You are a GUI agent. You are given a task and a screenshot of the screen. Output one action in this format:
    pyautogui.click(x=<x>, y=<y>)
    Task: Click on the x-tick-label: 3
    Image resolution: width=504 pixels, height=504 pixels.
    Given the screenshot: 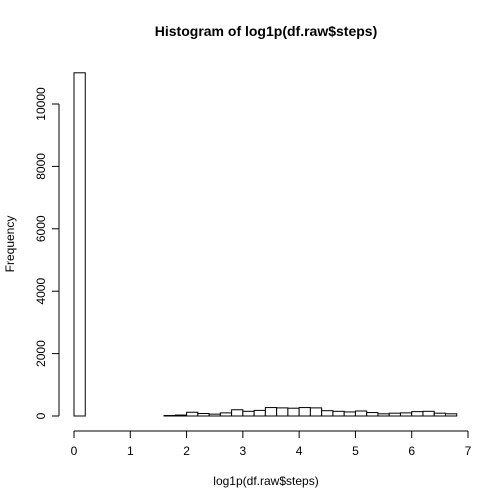 What is the action you would take?
    pyautogui.click(x=243, y=451)
    